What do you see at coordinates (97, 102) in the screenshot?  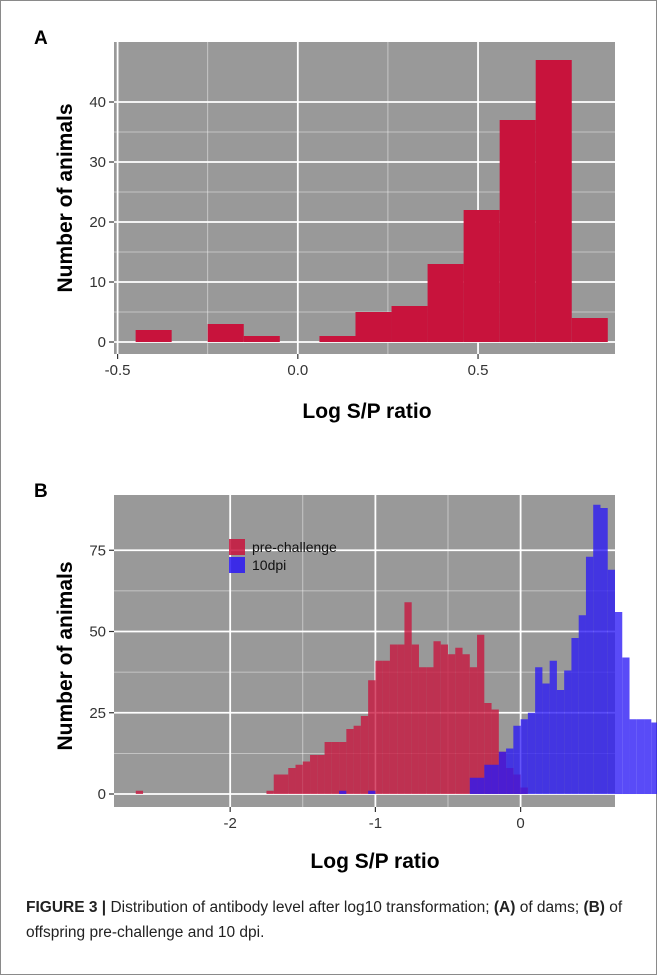 I see `panel-a-y-tick-label: 40` at bounding box center [97, 102].